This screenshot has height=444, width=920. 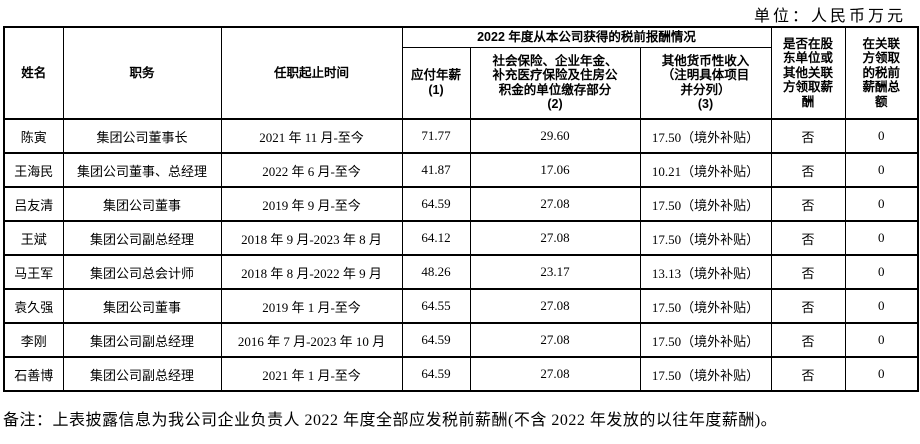 What do you see at coordinates (33, 340) in the screenshot?
I see `cell-name: 李刚` at bounding box center [33, 340].